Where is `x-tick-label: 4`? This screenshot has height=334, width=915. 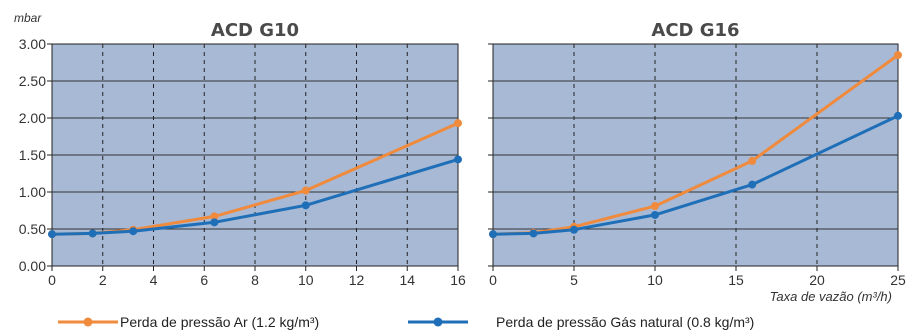 x-tick-label: 4 is located at coordinates (154, 280).